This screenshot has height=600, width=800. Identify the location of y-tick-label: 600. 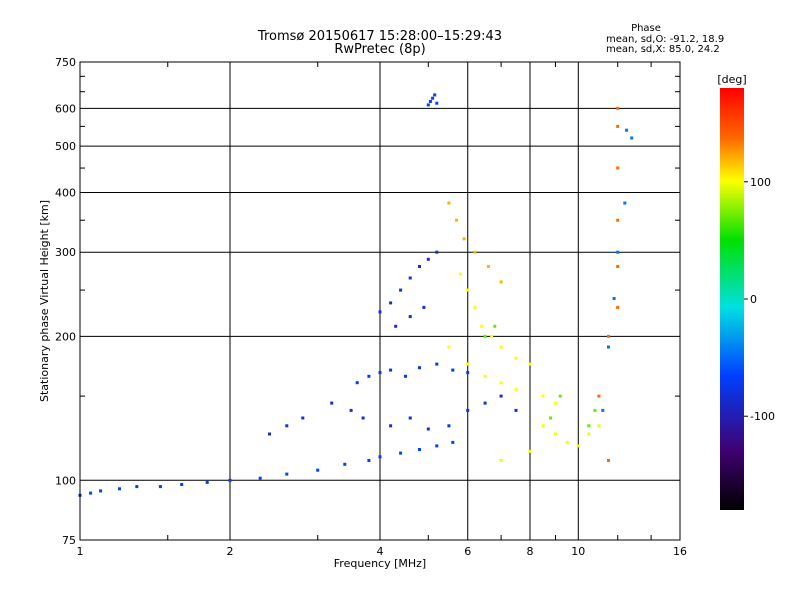
(65, 108).